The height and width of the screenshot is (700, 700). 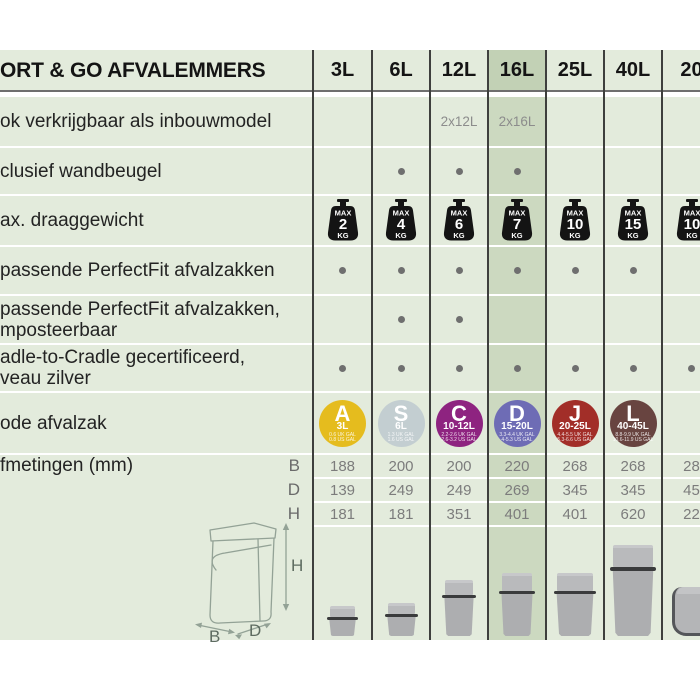 What do you see at coordinates (350, 94) in the screenshot?
I see `header-divider-gap` at bounding box center [350, 94].